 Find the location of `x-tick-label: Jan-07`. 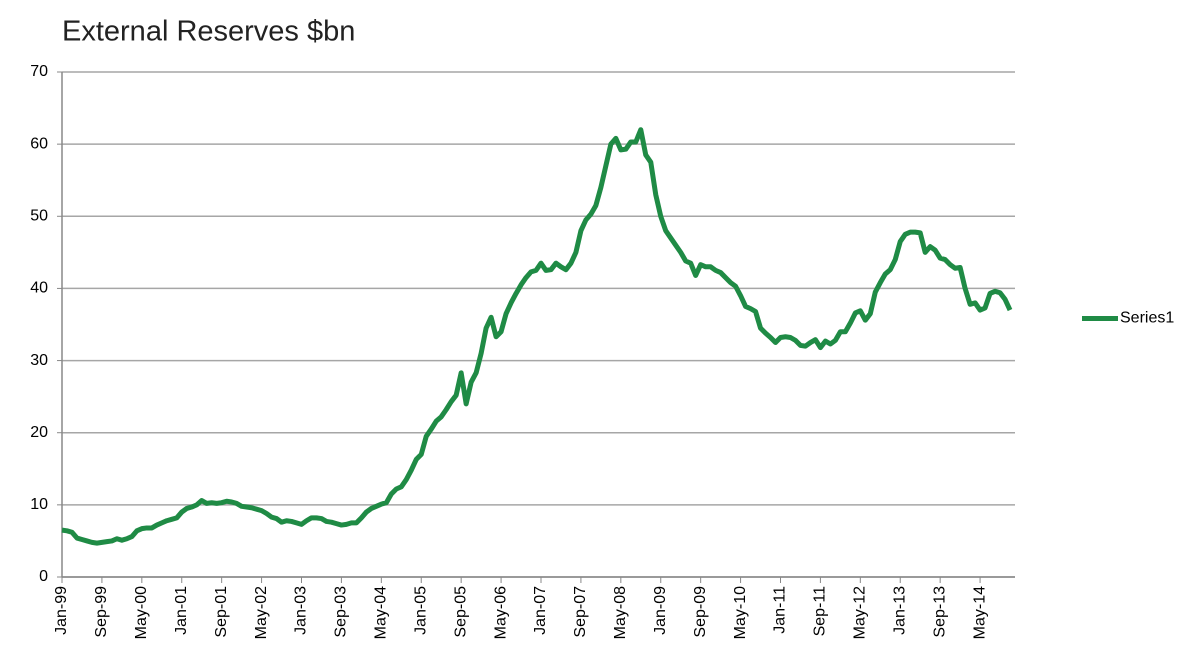

x-tick-label: Jan-07 is located at coordinates (540, 610).